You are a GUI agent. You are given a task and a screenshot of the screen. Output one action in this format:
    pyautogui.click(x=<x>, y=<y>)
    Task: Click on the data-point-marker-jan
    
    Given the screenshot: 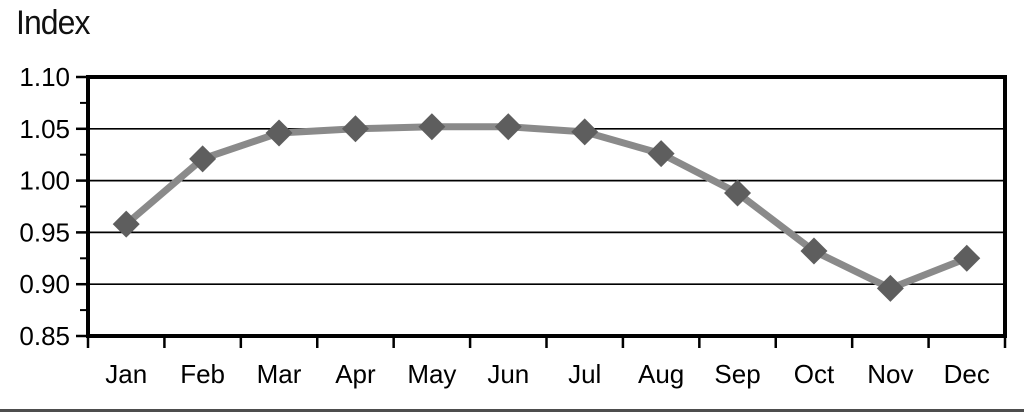 What is the action you would take?
    pyautogui.click(x=126, y=224)
    